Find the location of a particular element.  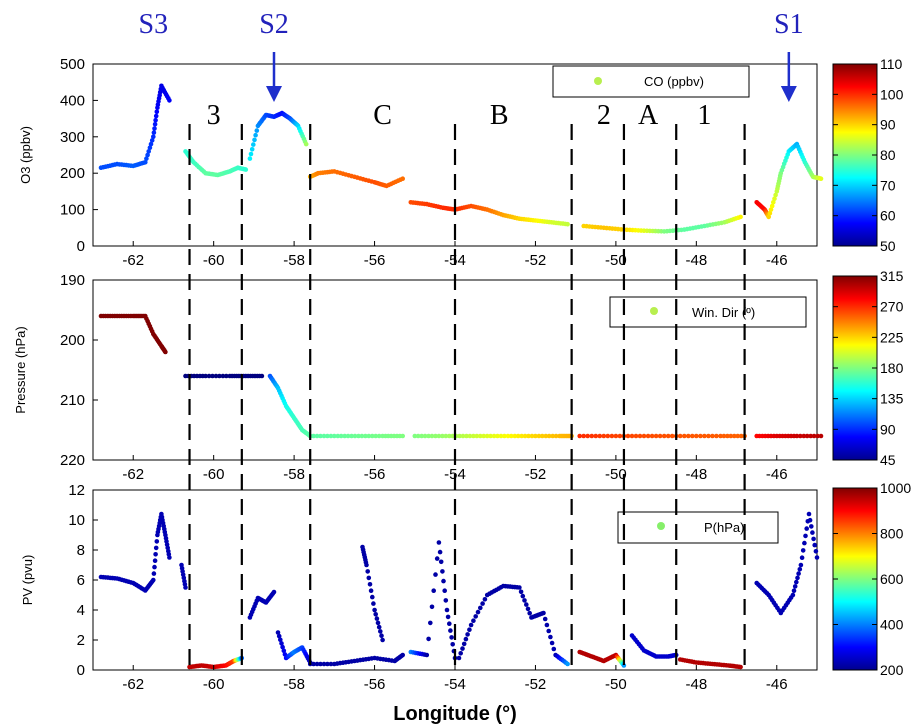

o3-legend-box is located at coordinates (651, 81).